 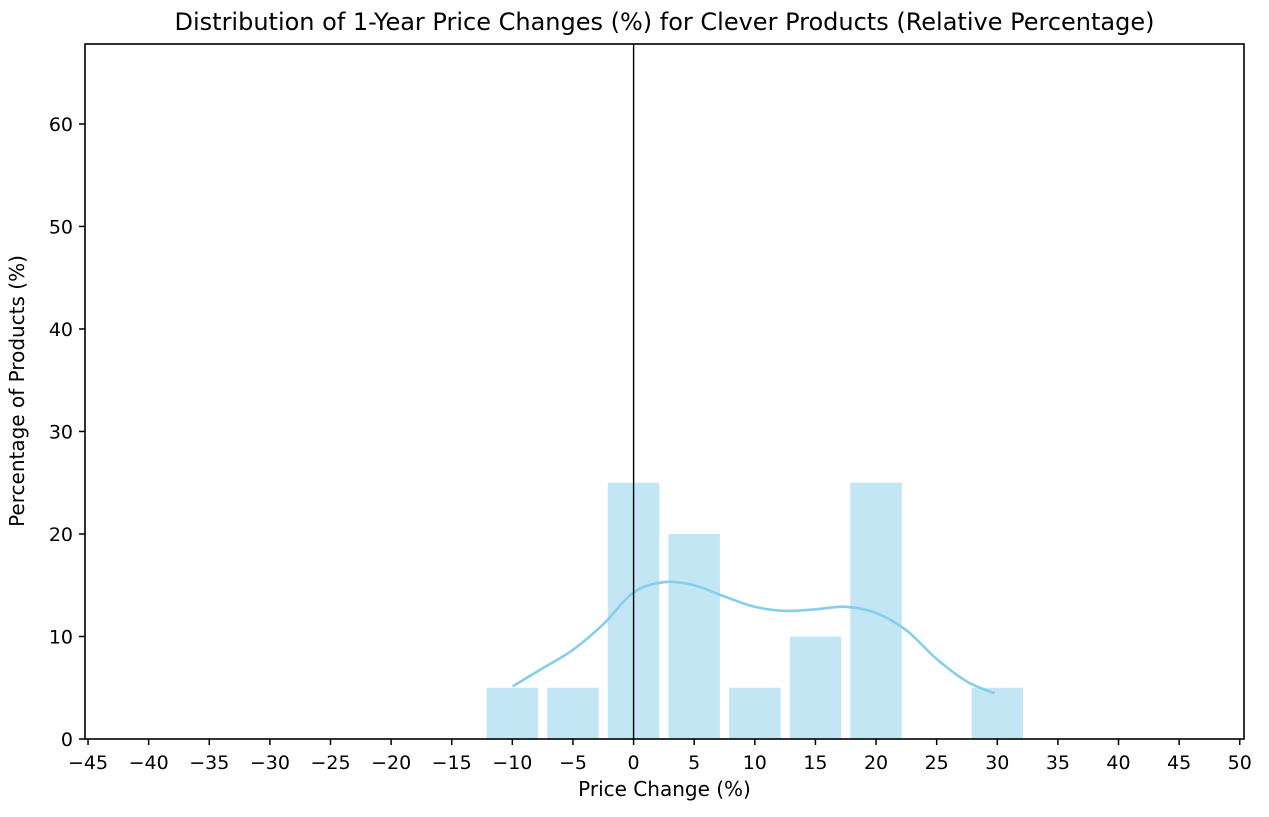 I want to click on y-tick-label: 50, so click(x=61, y=227).